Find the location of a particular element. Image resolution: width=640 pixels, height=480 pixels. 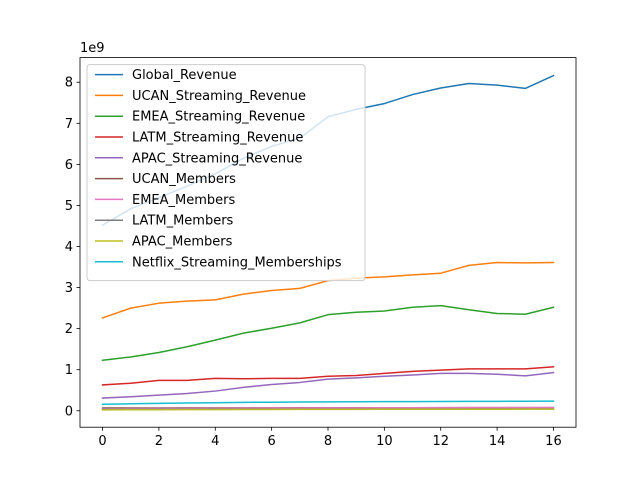

legend-label-2: EMEA_Streaming_Revenue is located at coordinates (218, 117).